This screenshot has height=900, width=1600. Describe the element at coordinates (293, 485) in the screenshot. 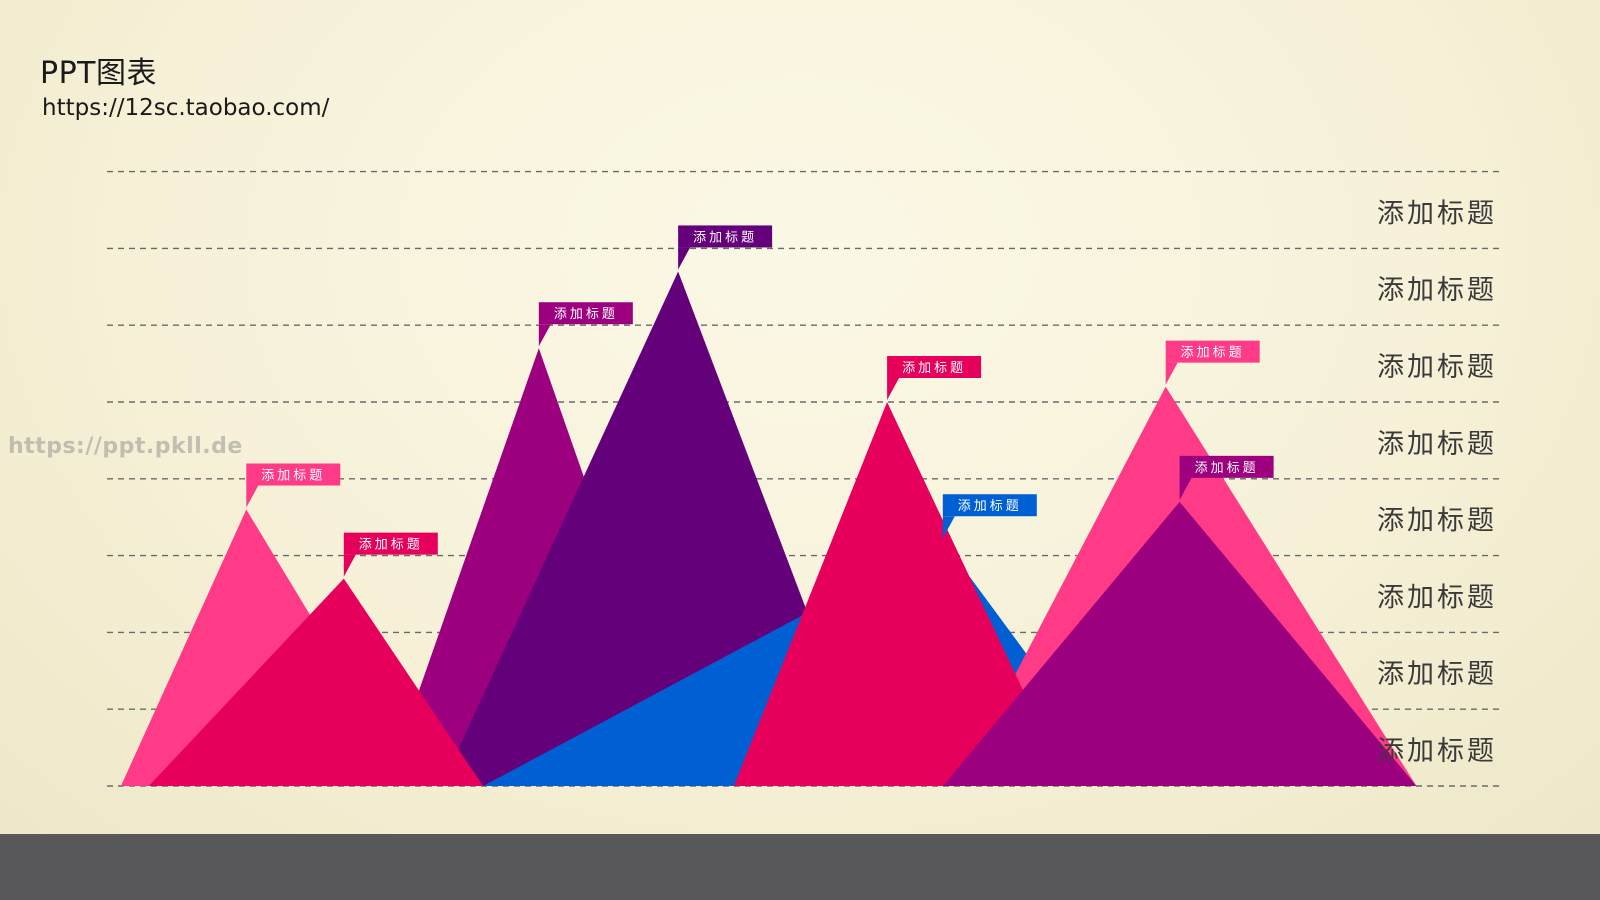

I see `peak-label-1: 添加标题` at that location.